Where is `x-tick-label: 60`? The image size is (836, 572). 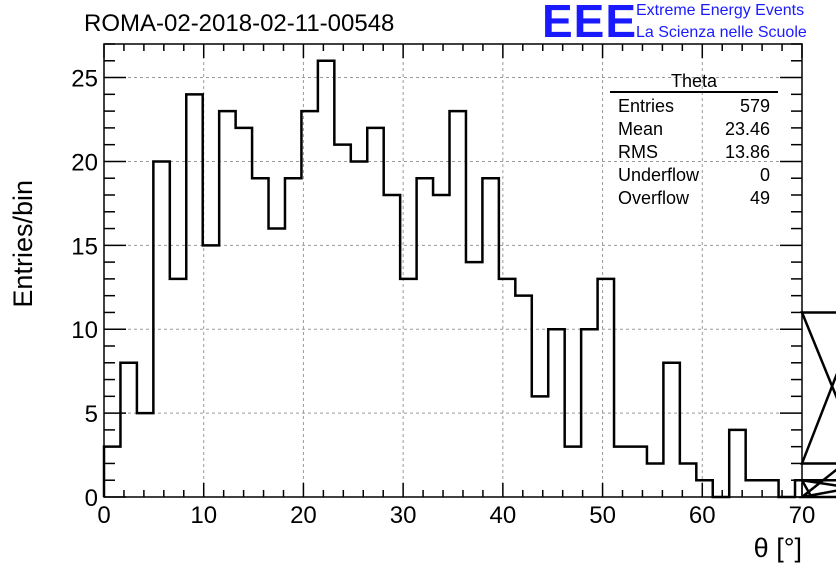 x-tick-label: 60 is located at coordinates (702, 515).